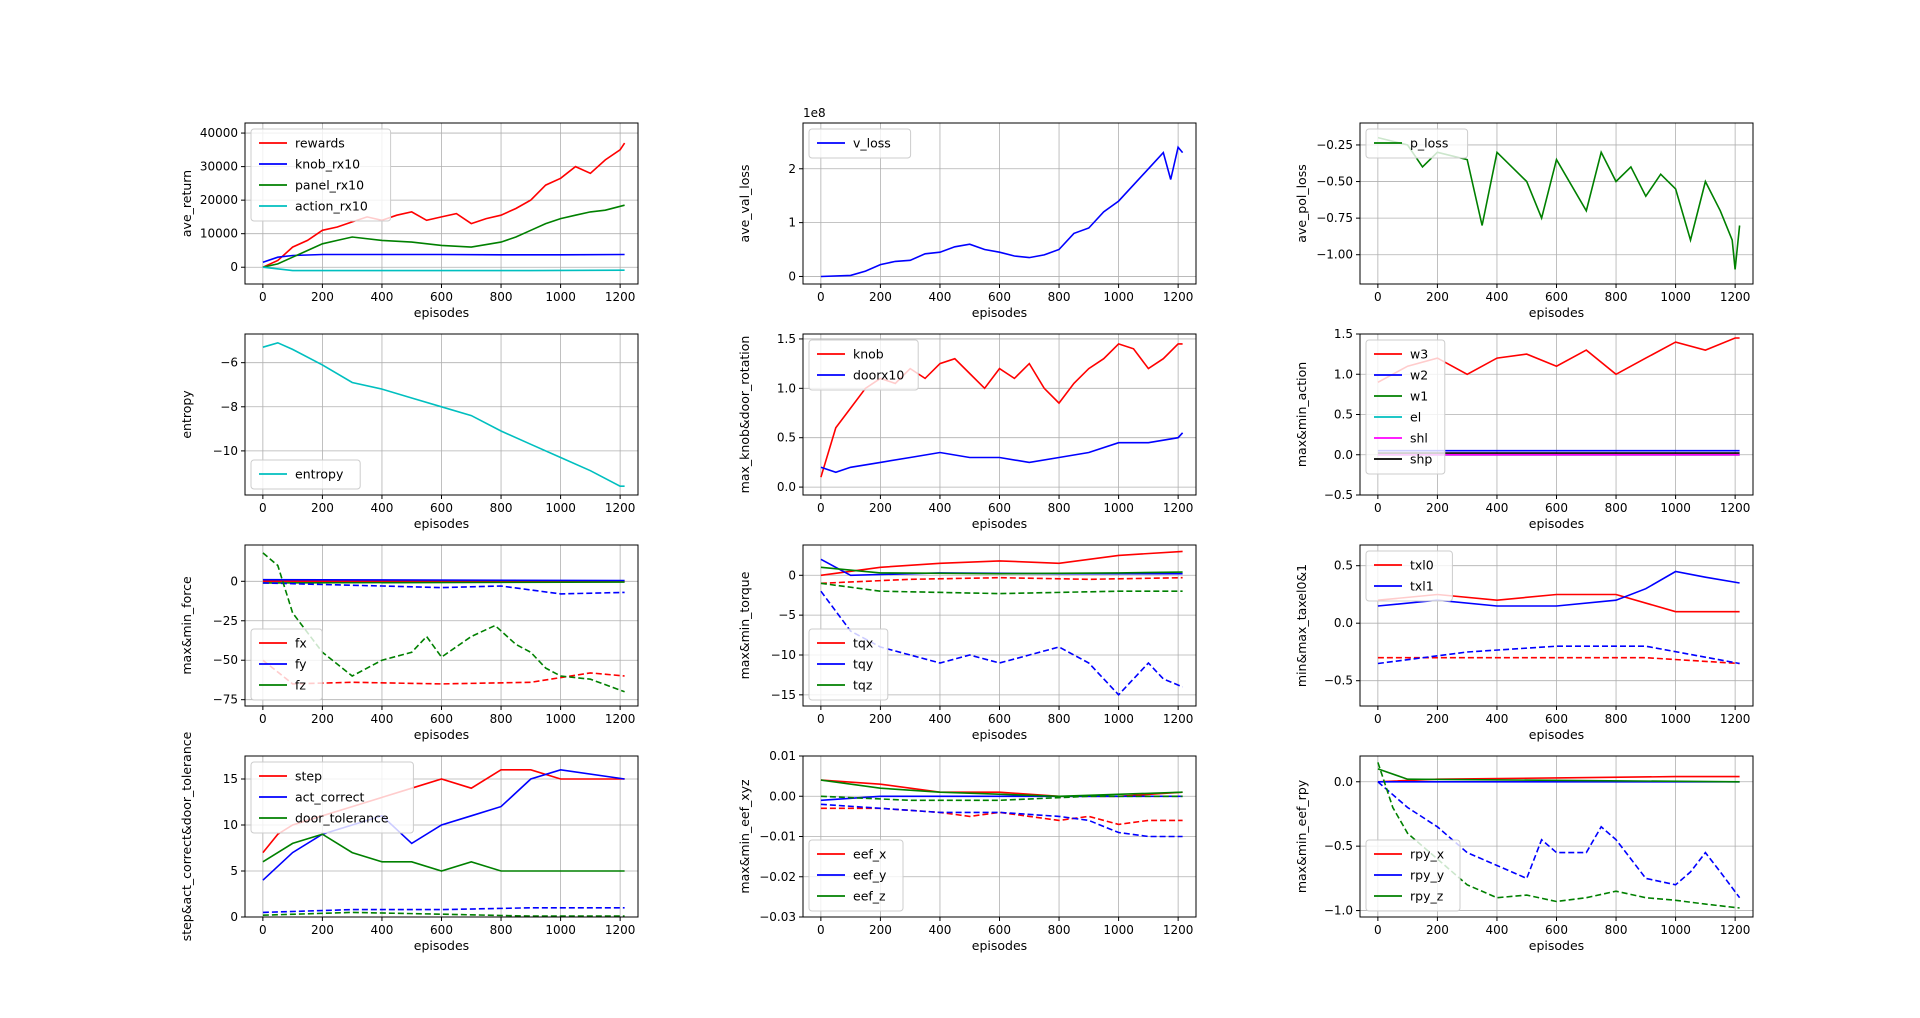 This screenshot has height=1018, width=1920. I want to click on legend-label: action_rx10, so click(331, 206).